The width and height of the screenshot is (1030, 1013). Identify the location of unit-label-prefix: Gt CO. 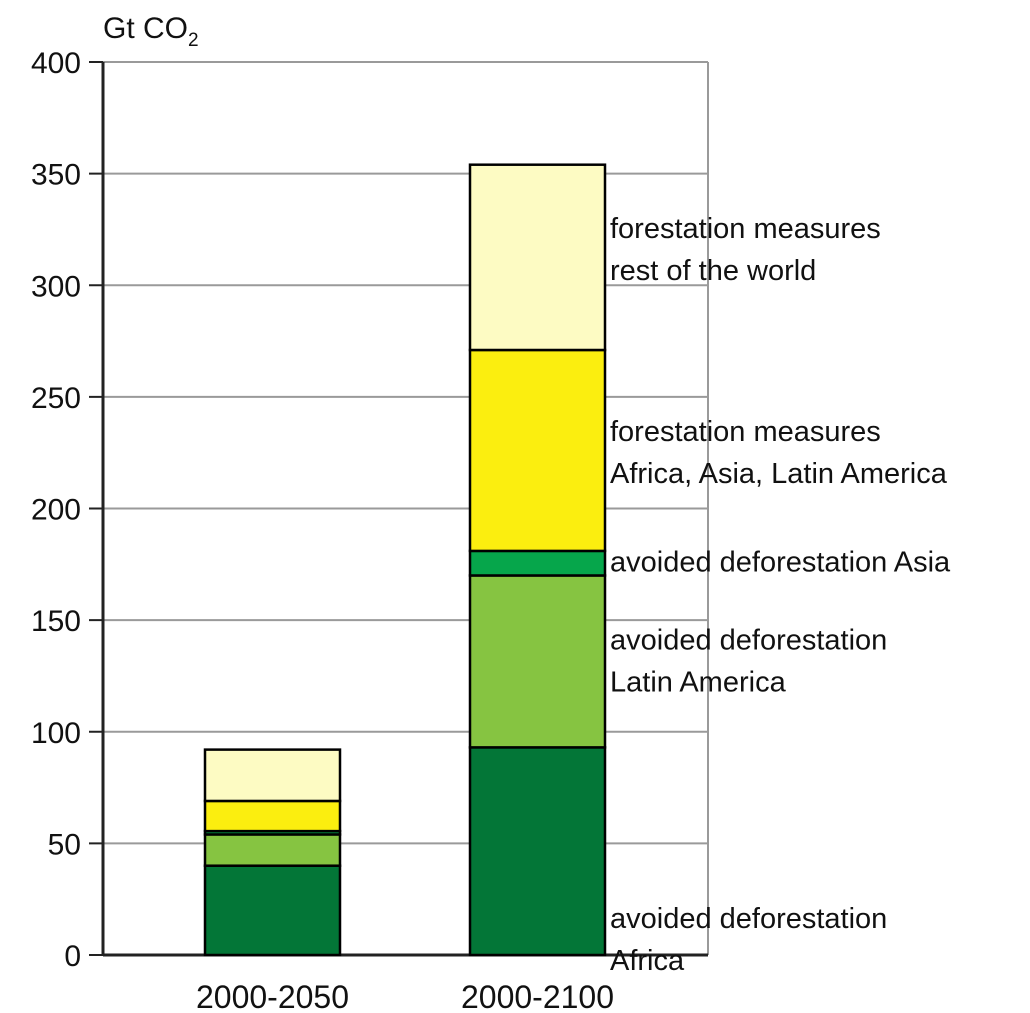
(145, 28).